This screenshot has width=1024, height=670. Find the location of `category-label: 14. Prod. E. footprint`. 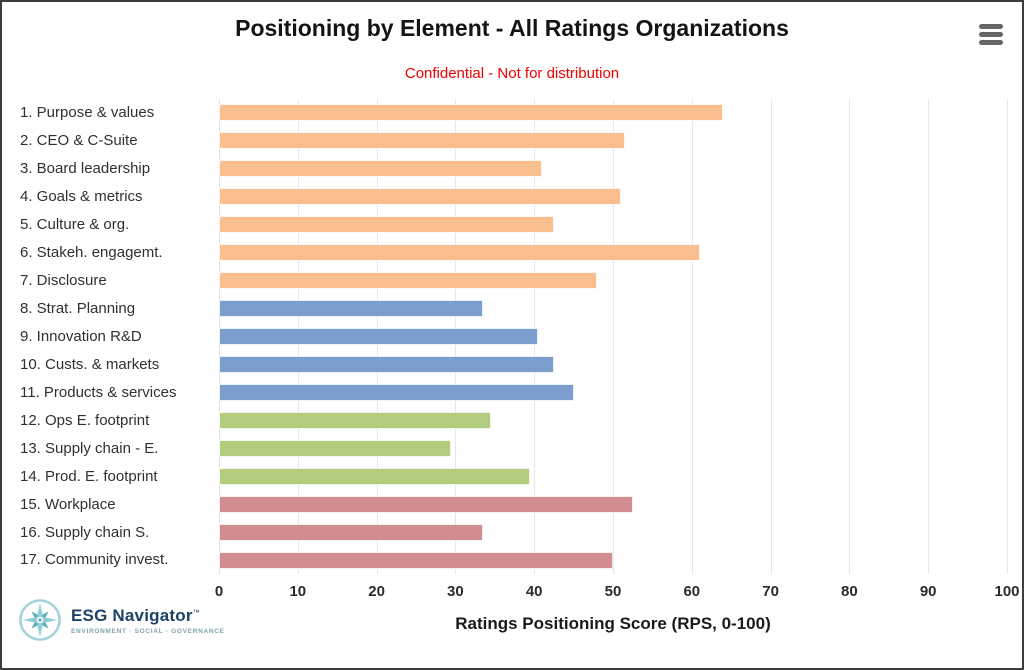

category-label: 14. Prod. E. footprint is located at coordinates (89, 476).